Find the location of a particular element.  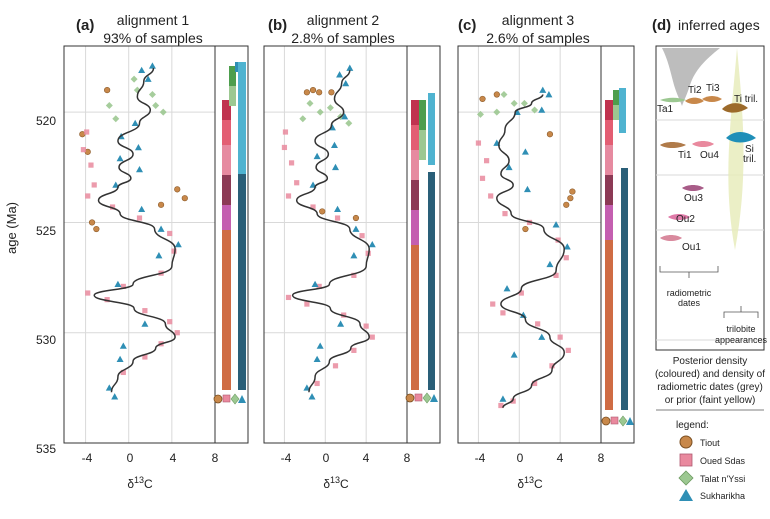

panel-title-line2: 2.8% of samples is located at coordinates (343, 38).